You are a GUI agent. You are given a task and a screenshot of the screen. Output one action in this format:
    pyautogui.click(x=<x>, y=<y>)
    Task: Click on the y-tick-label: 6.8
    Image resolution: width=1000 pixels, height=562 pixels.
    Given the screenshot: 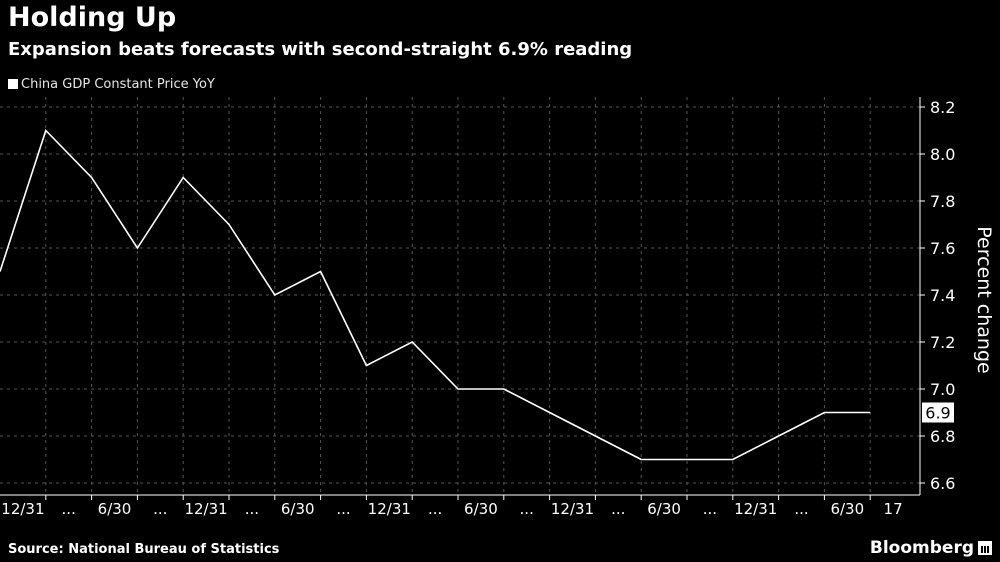 What is the action you would take?
    pyautogui.click(x=942, y=436)
    